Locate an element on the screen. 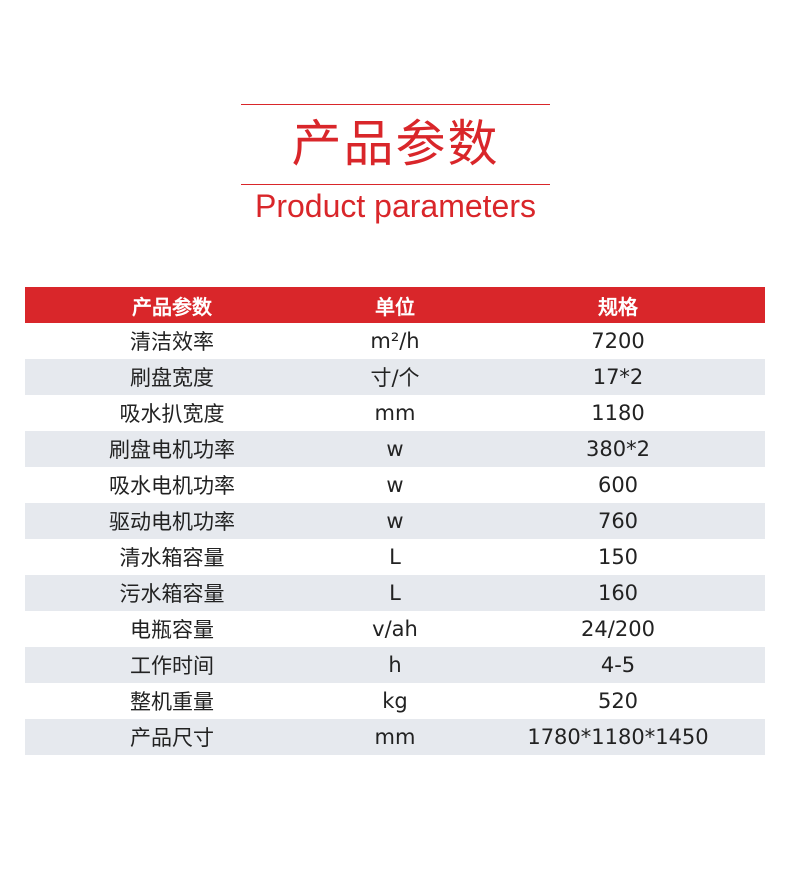 This screenshot has height=873, width=790. cell-spec: 380*2 is located at coordinates (618, 449).